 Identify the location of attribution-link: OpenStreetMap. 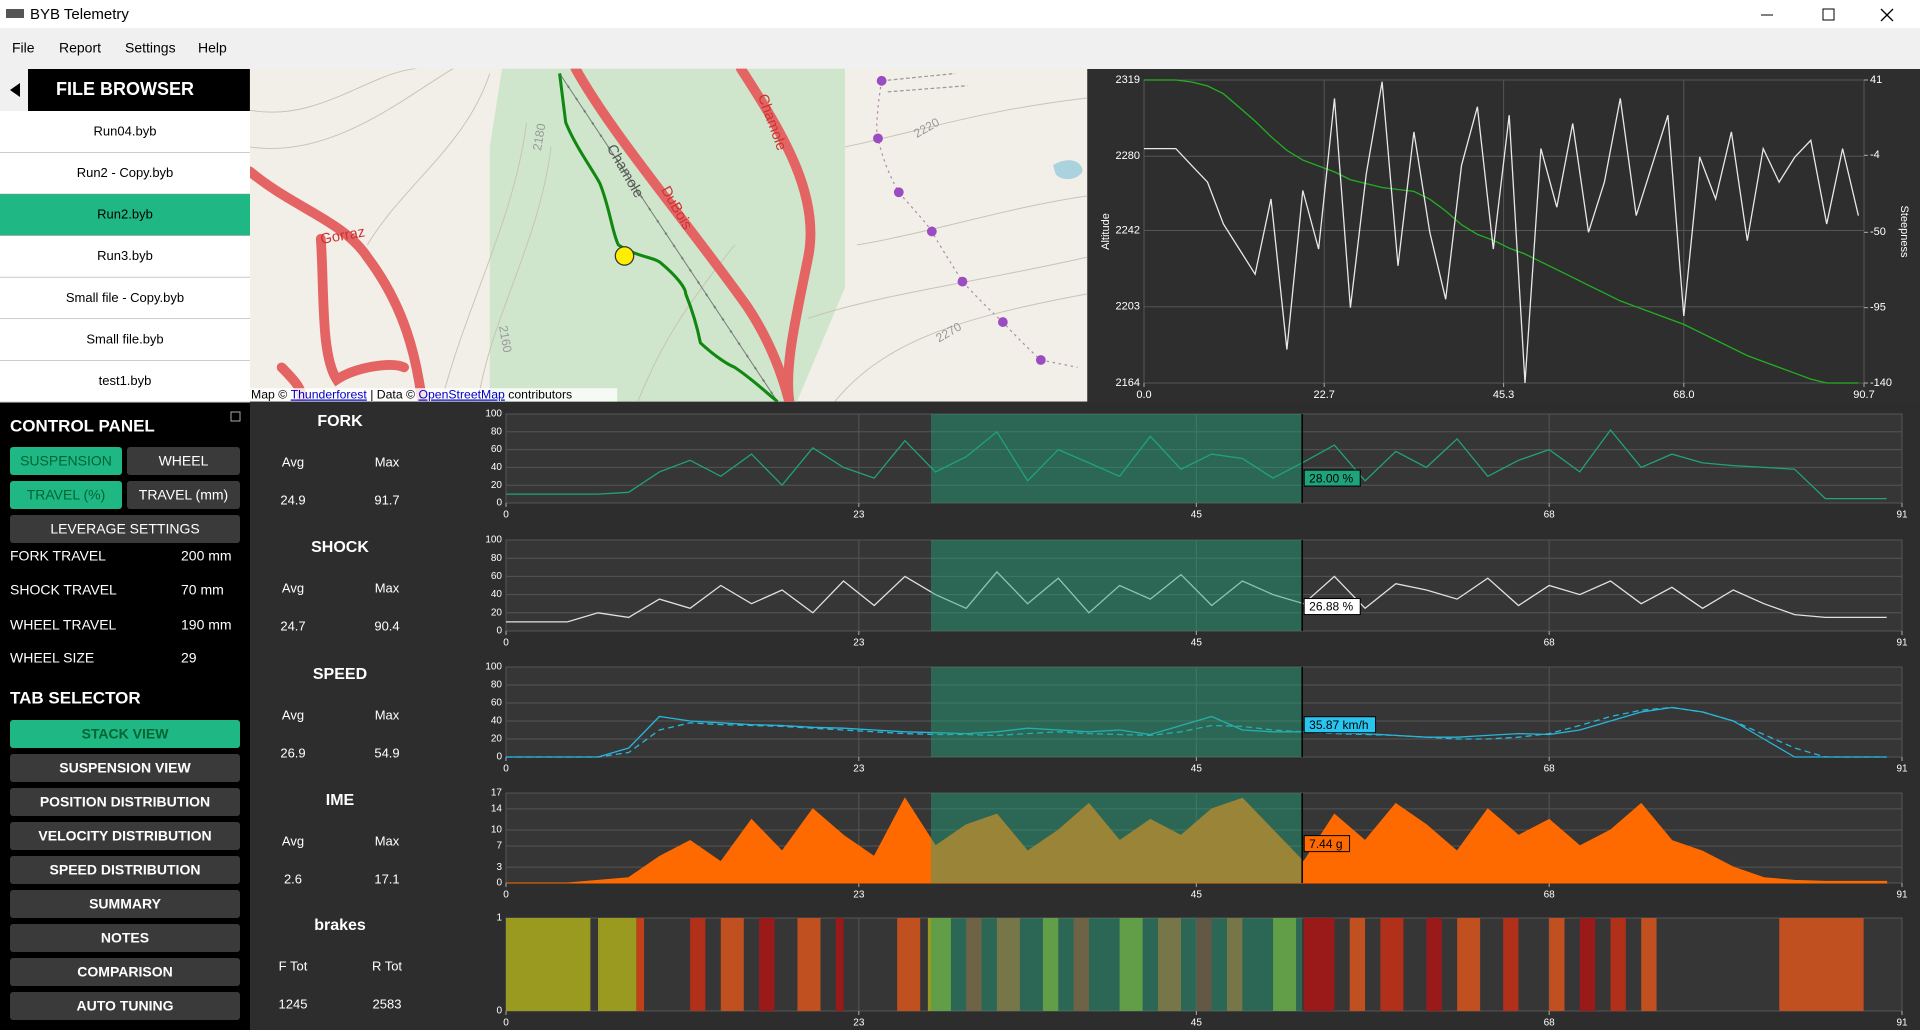
(461, 395).